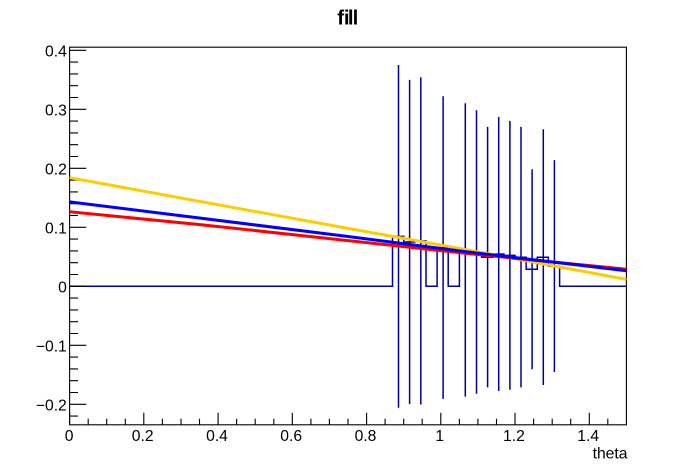 This screenshot has height=472, width=696. I want to click on svg-text: −0.2, so click(51, 405).